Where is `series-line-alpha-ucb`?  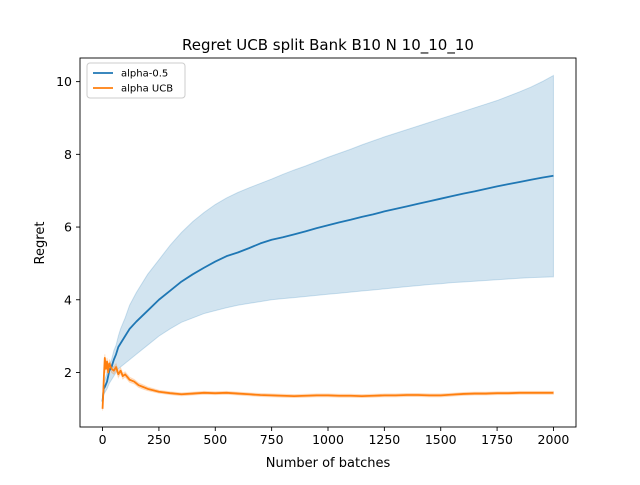 series-line-alpha-ucb is located at coordinates (327, 383).